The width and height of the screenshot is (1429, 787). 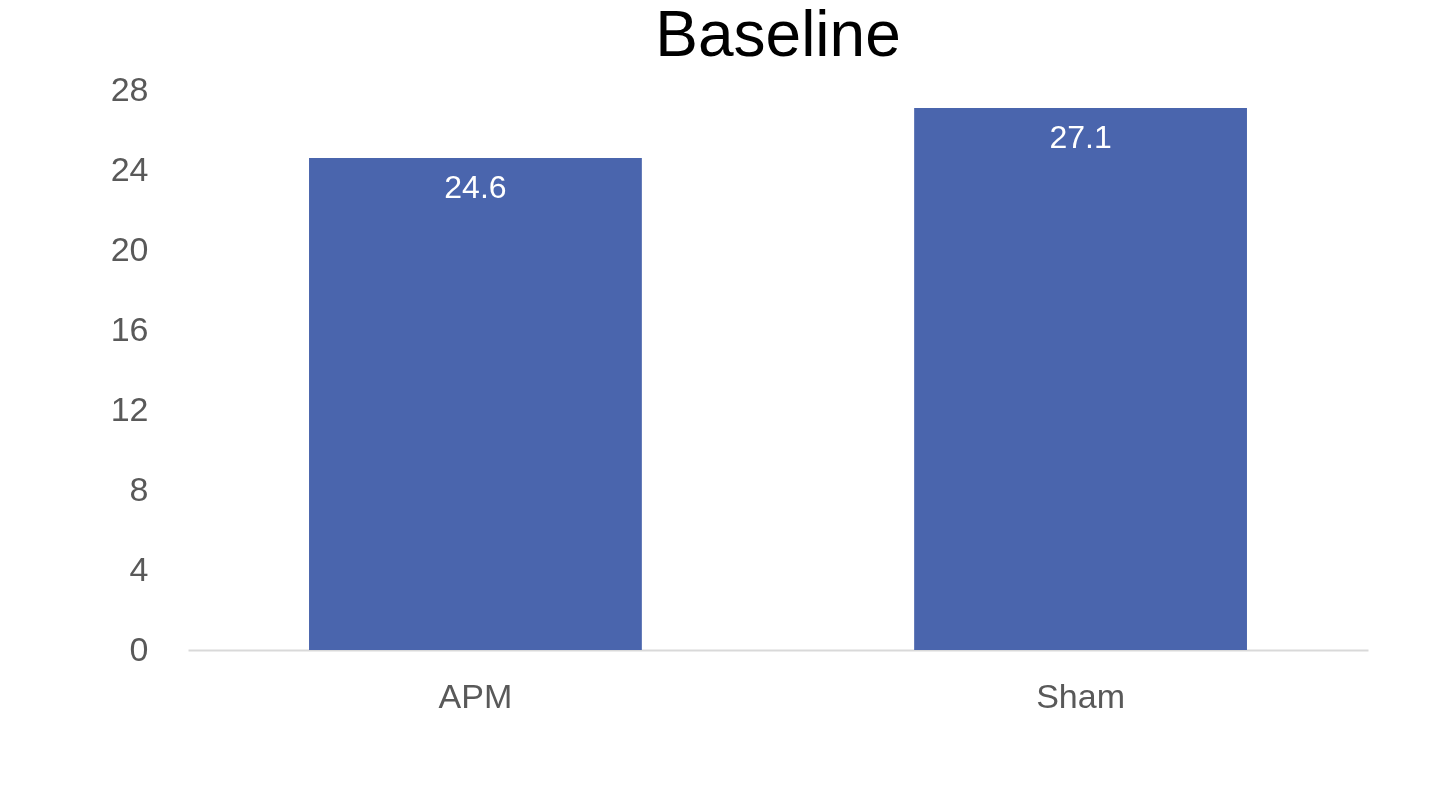 I want to click on x-tick-label: APM, so click(x=475, y=695).